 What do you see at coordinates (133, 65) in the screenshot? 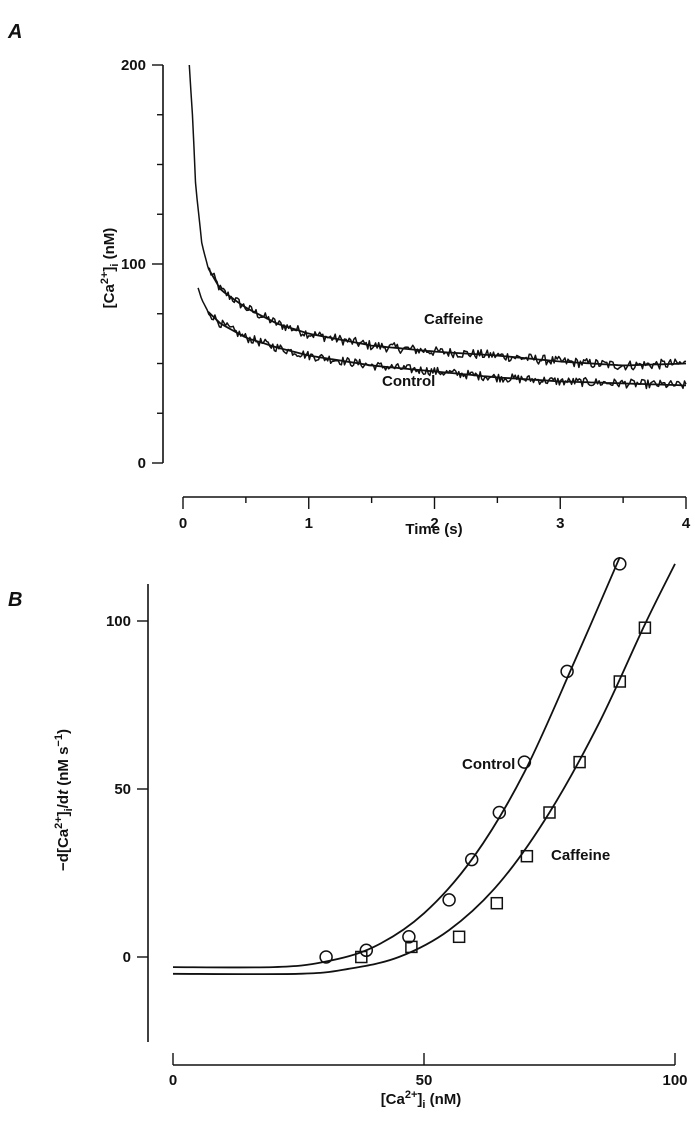
I see `panel-a-y-tick-label: 200` at bounding box center [133, 65].